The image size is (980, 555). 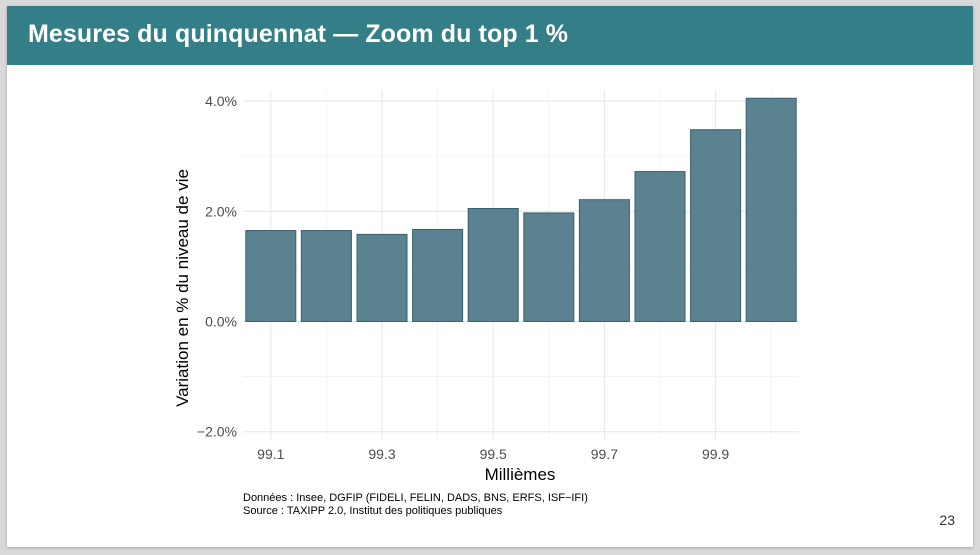 What do you see at coordinates (217, 266) in the screenshot?
I see `y-tick-labels: −2.0% 0.0% 2.0% 4.0%` at bounding box center [217, 266].